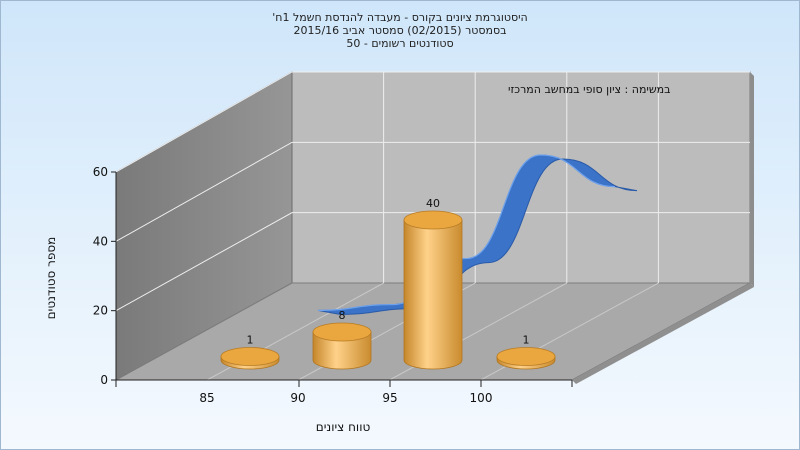  Describe the element at coordinates (663, 333) in the screenshot. I see `floor-edge` at that location.